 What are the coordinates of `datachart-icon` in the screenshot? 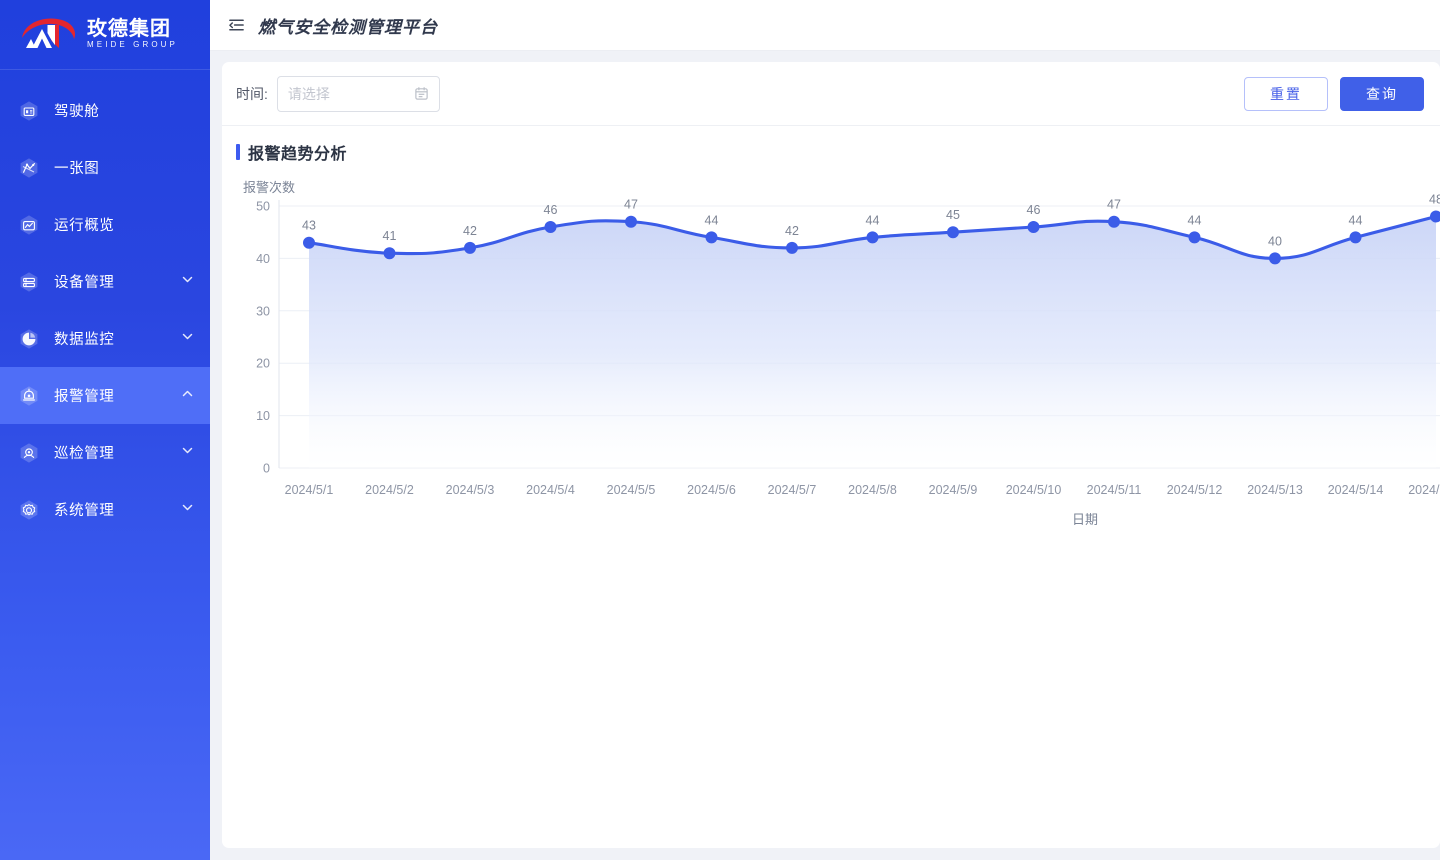 It's located at (29, 339).